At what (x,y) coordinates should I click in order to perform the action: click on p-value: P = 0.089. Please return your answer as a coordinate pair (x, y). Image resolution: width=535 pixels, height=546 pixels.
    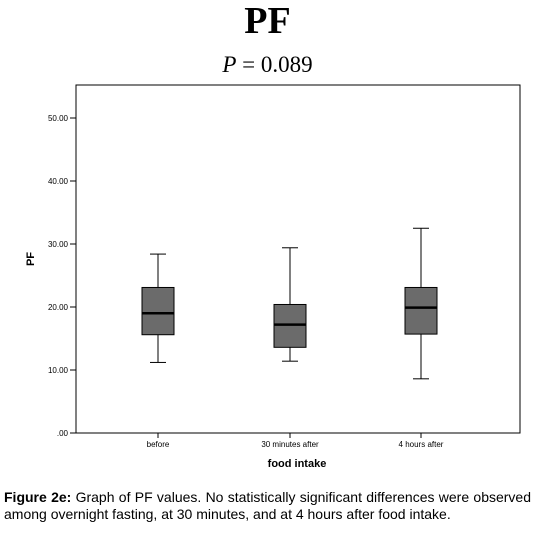
    Looking at the image, I should click on (267, 65).